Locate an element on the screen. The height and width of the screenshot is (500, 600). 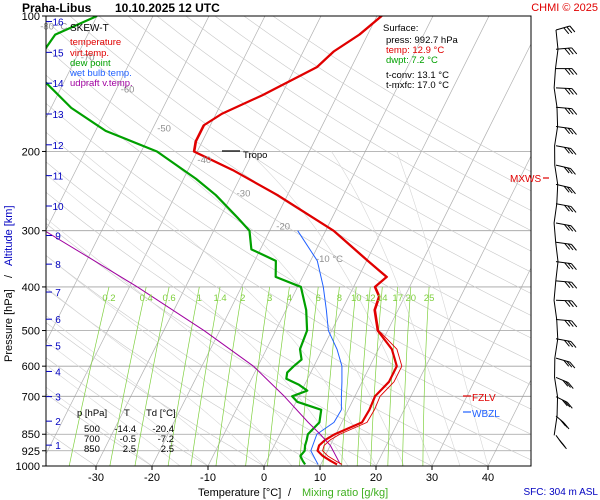
levels-header-p: p [hPa] is located at coordinates (92, 413).